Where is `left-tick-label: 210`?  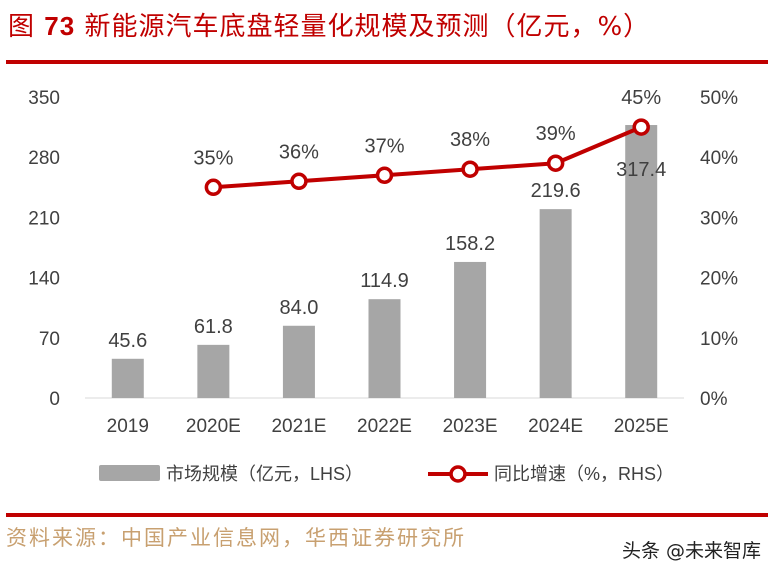
left-tick-label: 210 is located at coordinates (44, 218).